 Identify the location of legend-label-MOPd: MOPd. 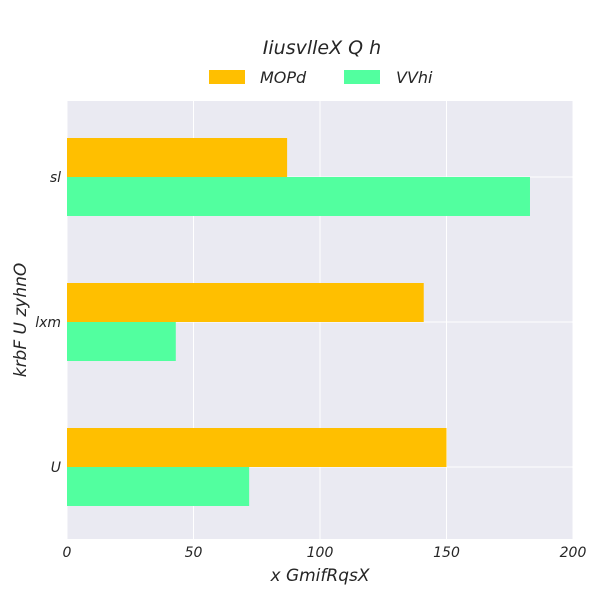
(283, 77).